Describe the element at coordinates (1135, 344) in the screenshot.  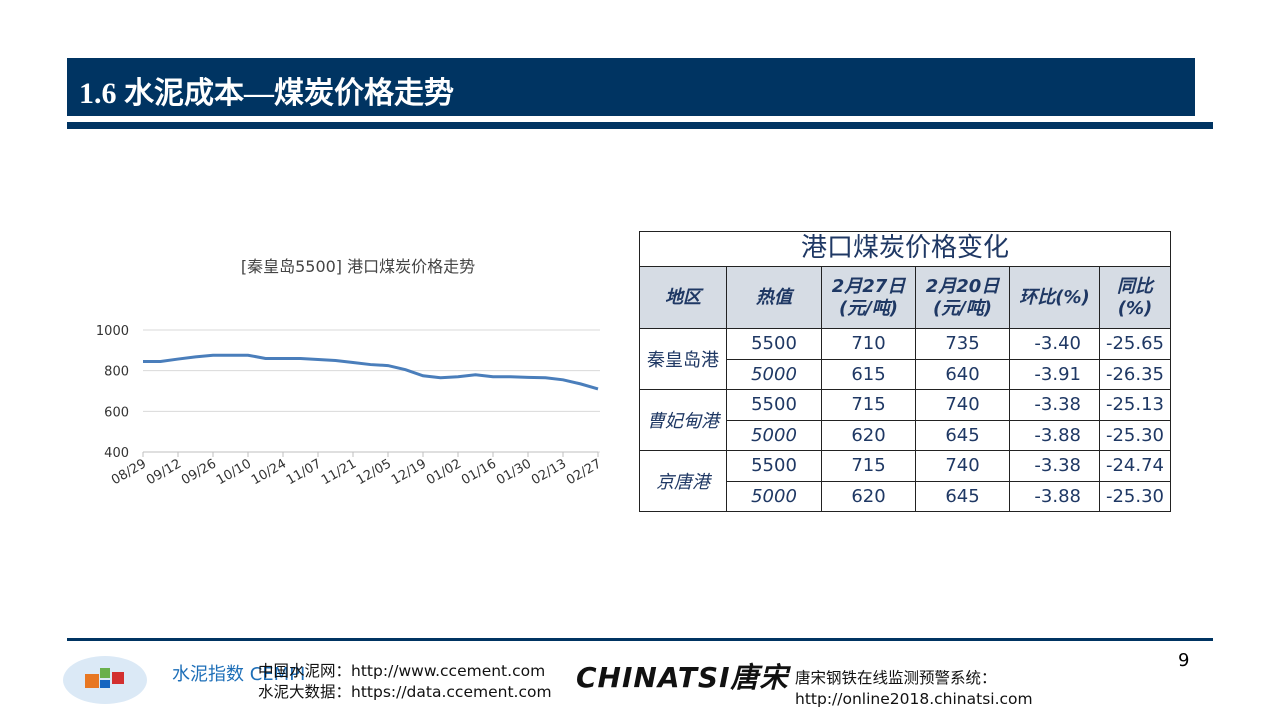
I see `table-cell: -25.65` at that location.